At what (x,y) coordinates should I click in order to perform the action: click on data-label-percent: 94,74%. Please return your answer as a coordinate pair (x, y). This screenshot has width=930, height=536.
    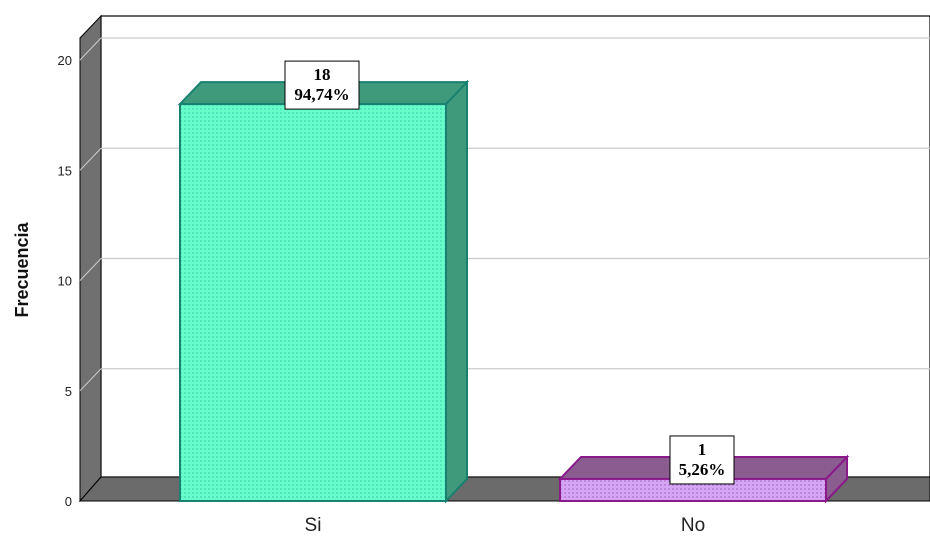
    Looking at the image, I should click on (321, 94).